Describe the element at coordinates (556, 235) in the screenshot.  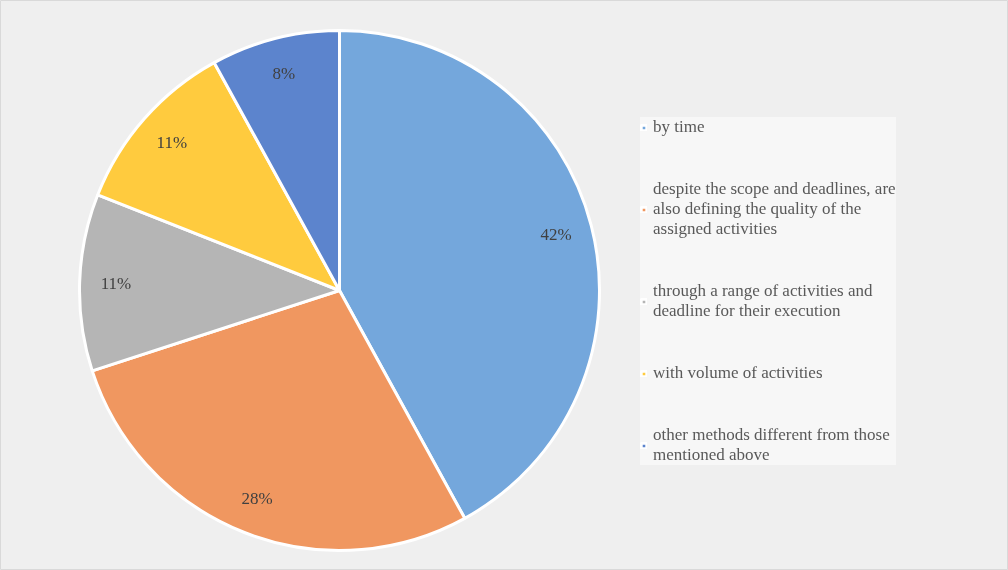
I see `data-label: 42%` at that location.